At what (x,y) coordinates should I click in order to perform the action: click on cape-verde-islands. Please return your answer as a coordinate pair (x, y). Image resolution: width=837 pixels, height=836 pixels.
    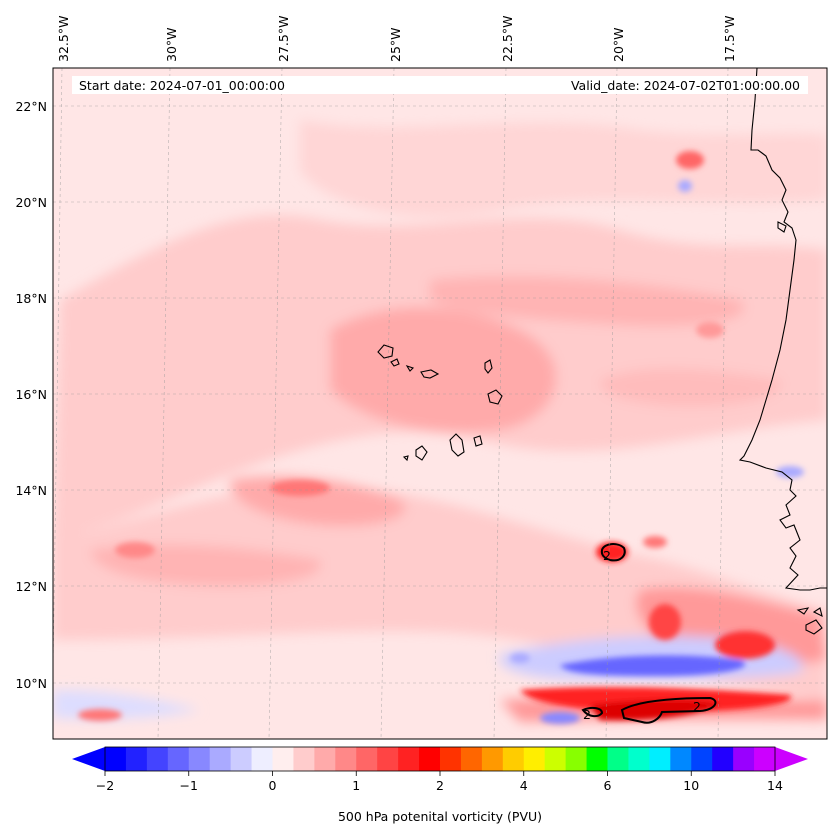
    Looking at the image, I should click on (440, 403).